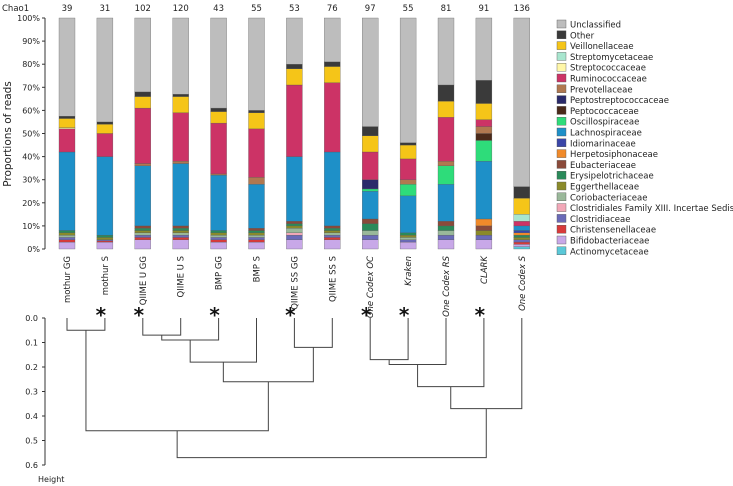  What do you see at coordinates (104, 9) in the screenshot?
I see `chao1-value: 31` at bounding box center [104, 9].